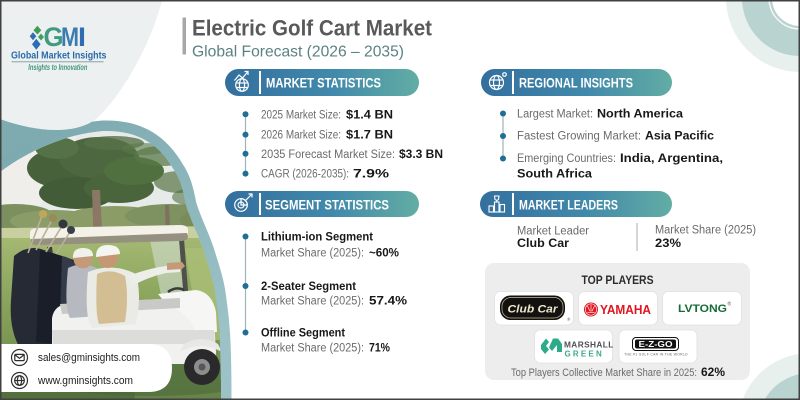 The height and width of the screenshot is (400, 800). I want to click on svg-text: M, so click(70, 37).